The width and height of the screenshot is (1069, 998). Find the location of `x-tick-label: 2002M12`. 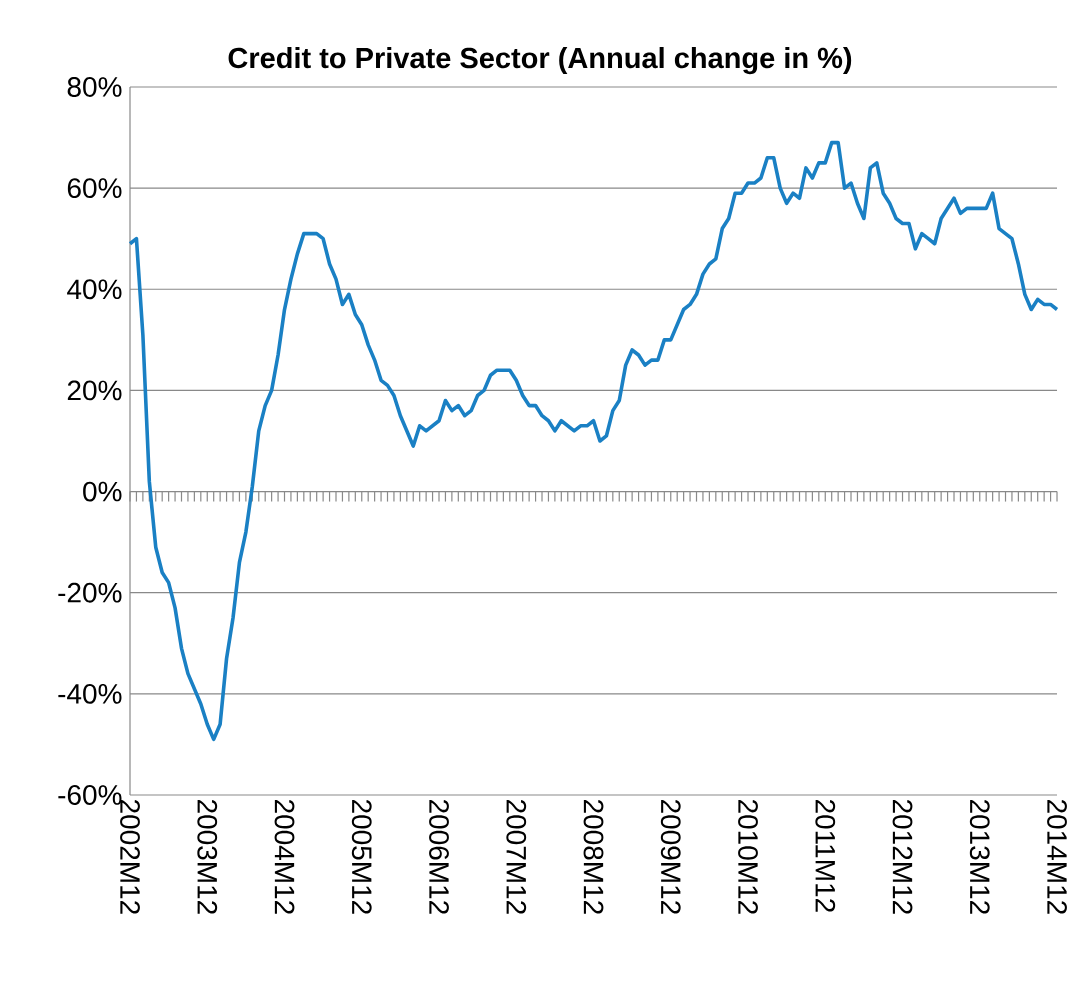

x-tick-label: 2002M12 is located at coordinates (130, 856).